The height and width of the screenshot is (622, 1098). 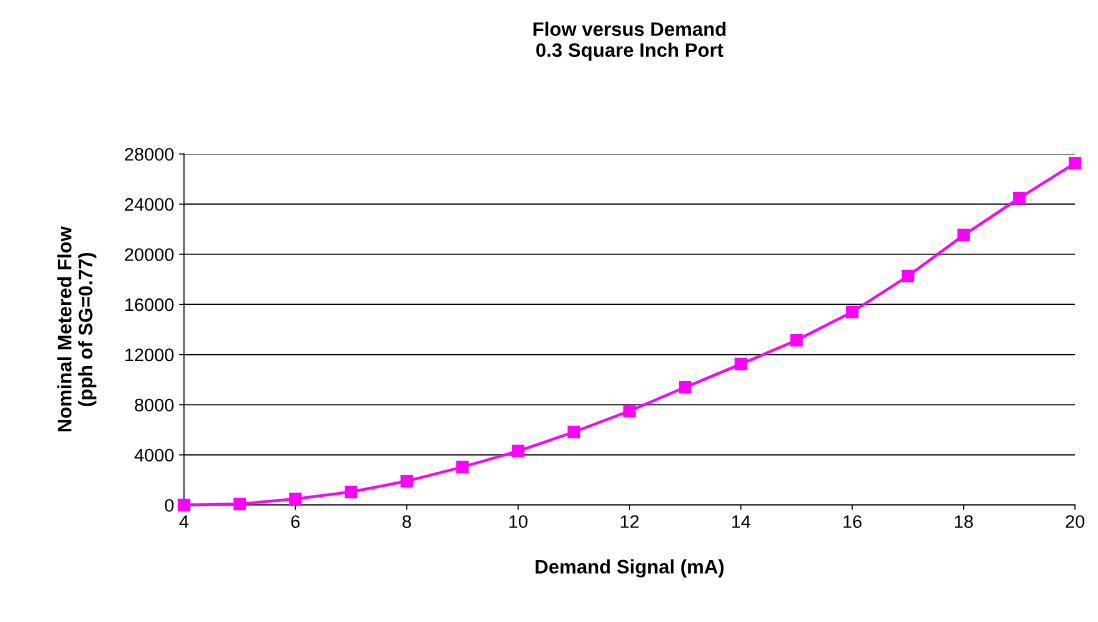 What do you see at coordinates (406, 521) in the screenshot?
I see `x-tick-label: 8` at bounding box center [406, 521].